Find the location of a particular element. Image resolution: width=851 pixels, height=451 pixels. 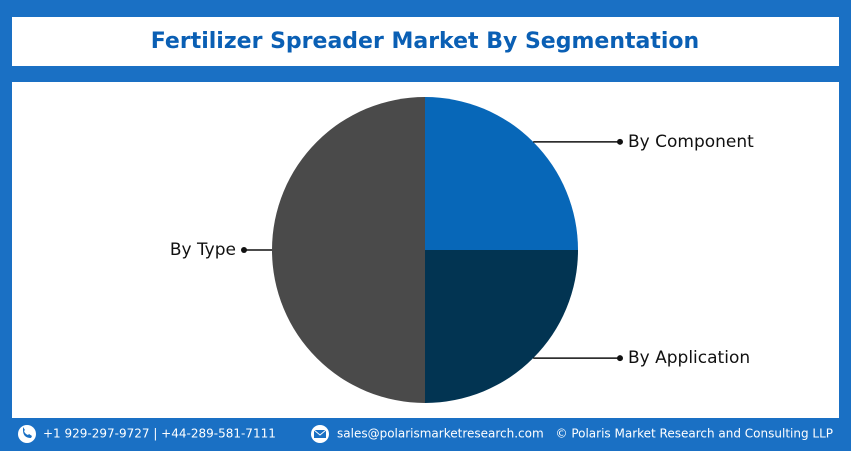

email-flap is located at coordinates (320, 432).